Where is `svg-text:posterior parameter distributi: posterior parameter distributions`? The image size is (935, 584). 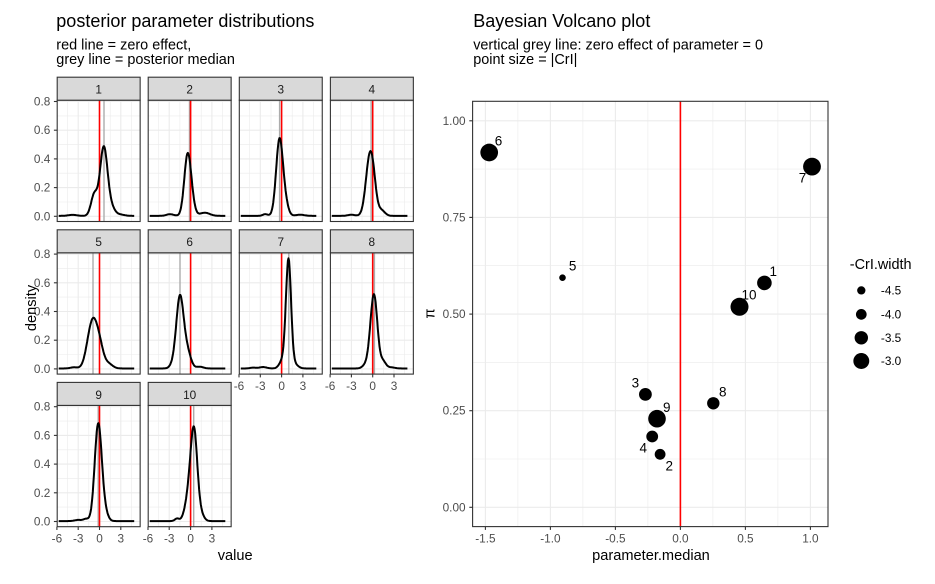
svg-text:posterior parameter distributi: posterior parameter distributions is located at coordinates (185, 21).